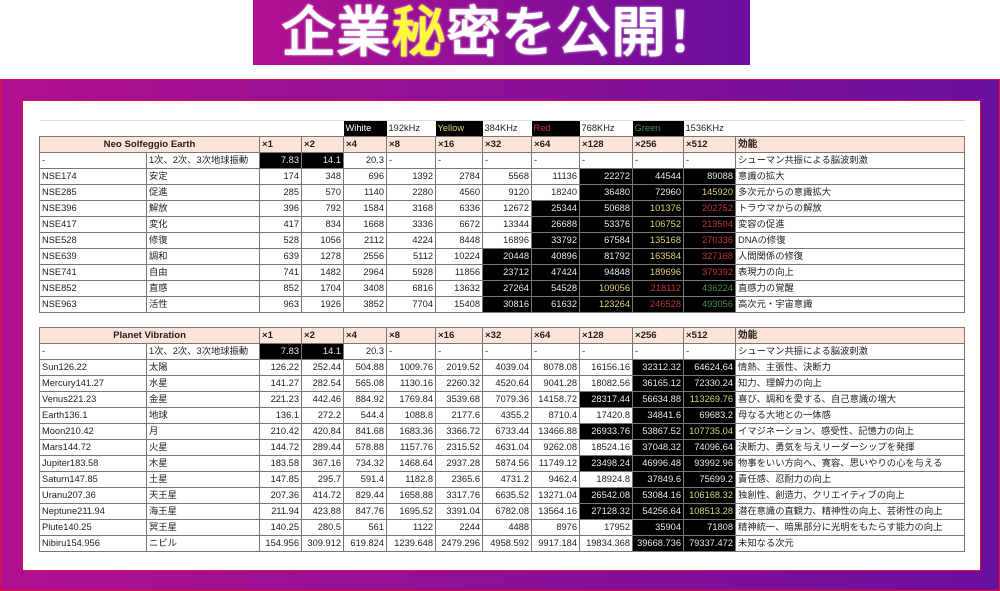  What do you see at coordinates (322, 176) in the screenshot?
I see `value-cell: 348` at bounding box center [322, 176].